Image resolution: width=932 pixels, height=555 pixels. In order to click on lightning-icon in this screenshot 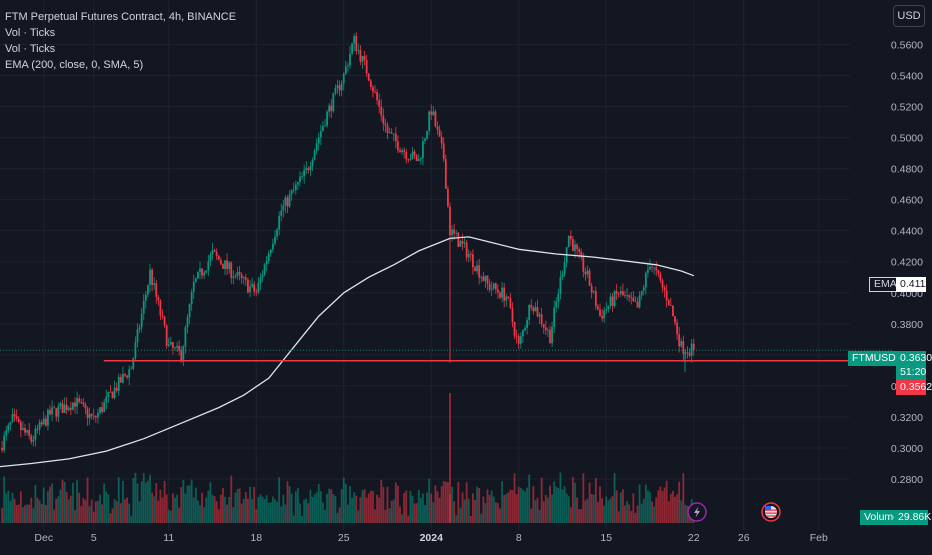, I will do `click(697, 512)`.